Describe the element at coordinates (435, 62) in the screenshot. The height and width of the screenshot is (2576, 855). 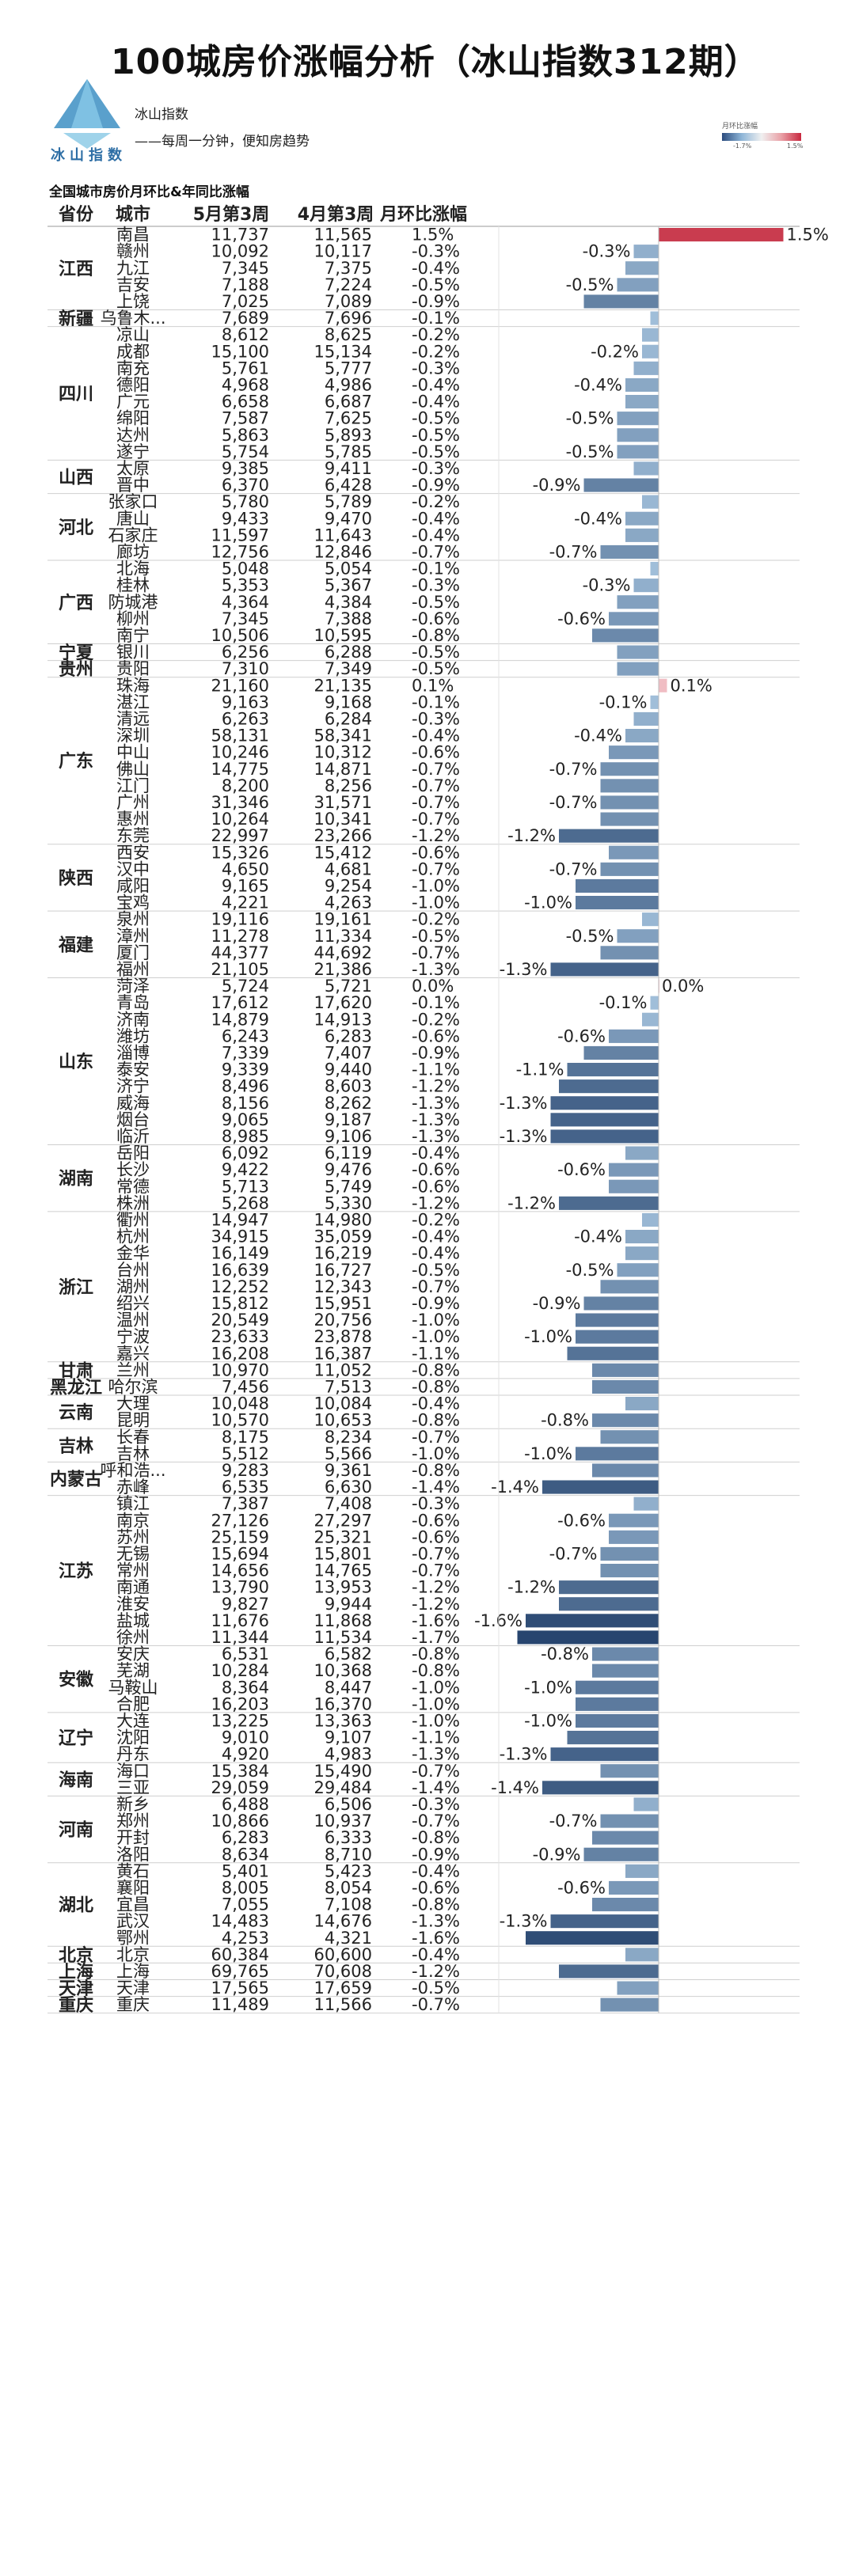
I see `report-title: 100城房价涨幅分析（冰山指数312期）` at that location.